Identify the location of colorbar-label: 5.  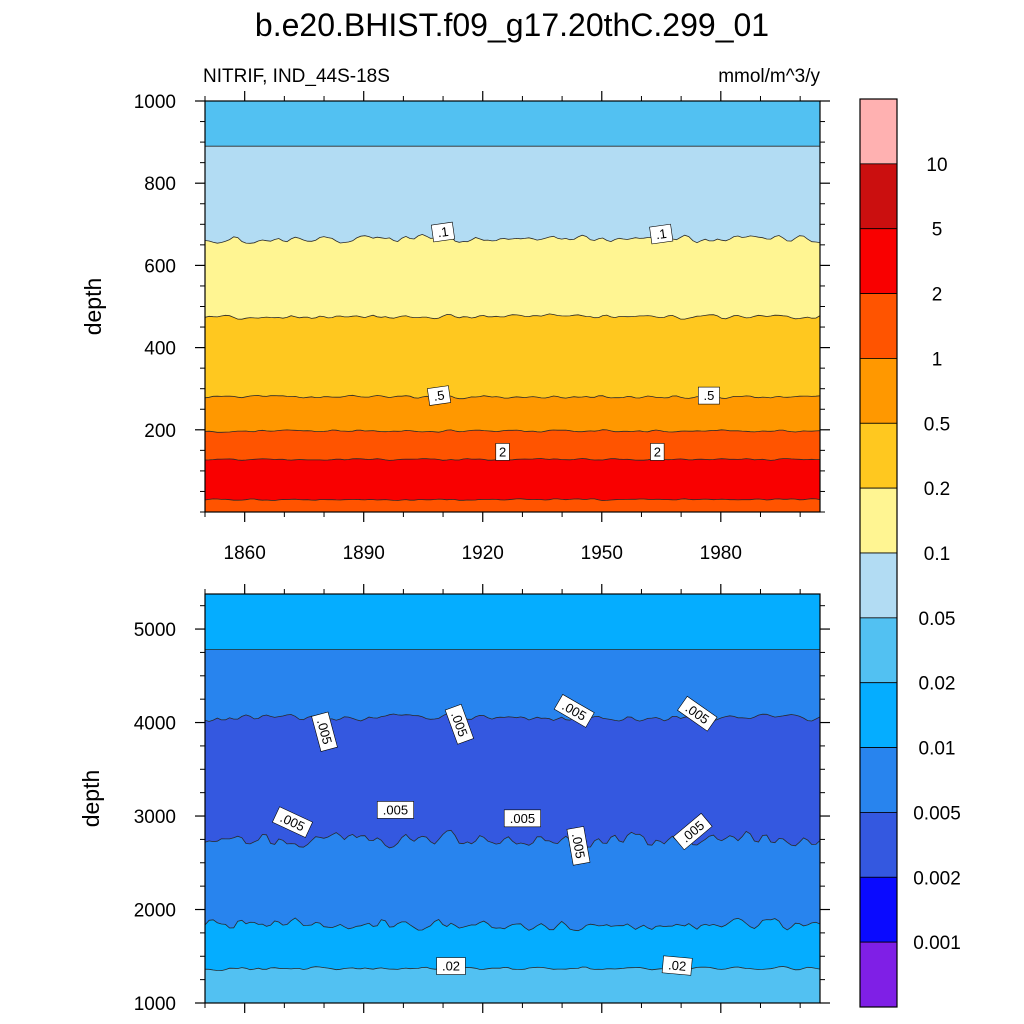
(937, 230).